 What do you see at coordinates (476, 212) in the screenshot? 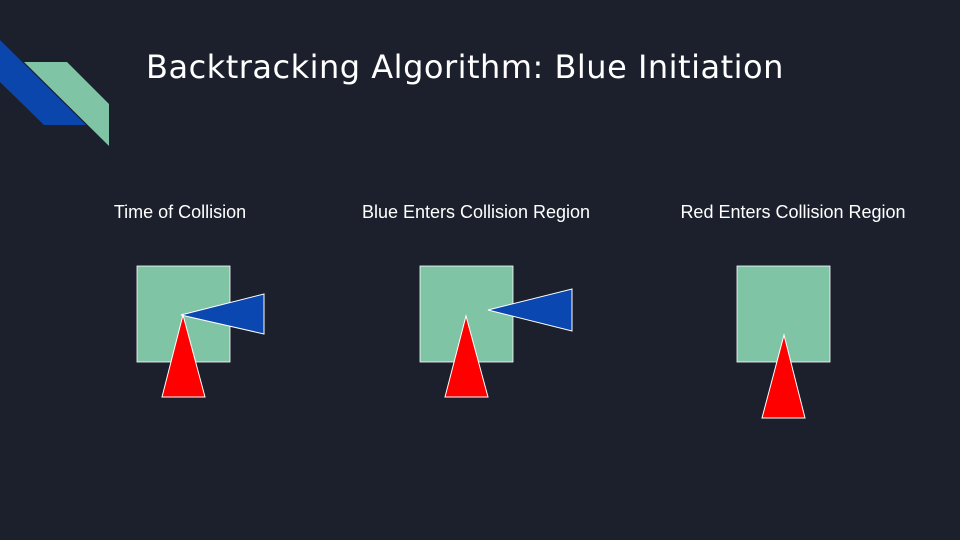
I see `panel-caption-blue-enters: Blue Enters Collision Region` at bounding box center [476, 212].